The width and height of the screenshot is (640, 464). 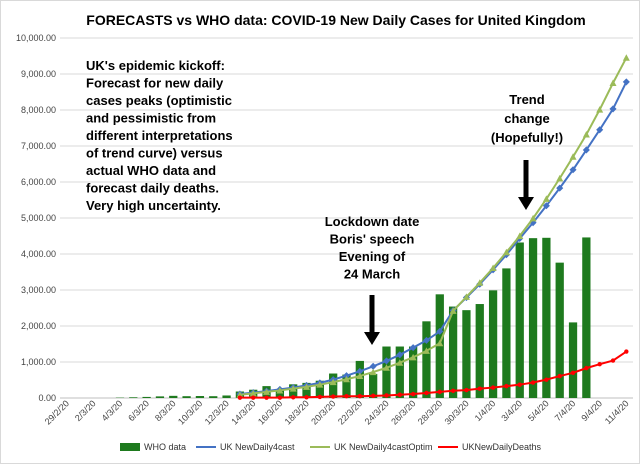 I want to click on trend-note-line: change, so click(x=527, y=118).